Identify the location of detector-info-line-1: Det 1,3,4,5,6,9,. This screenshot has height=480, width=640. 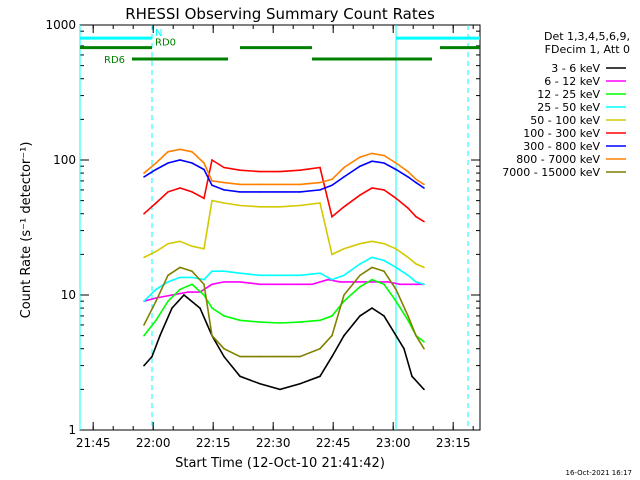
(587, 36).